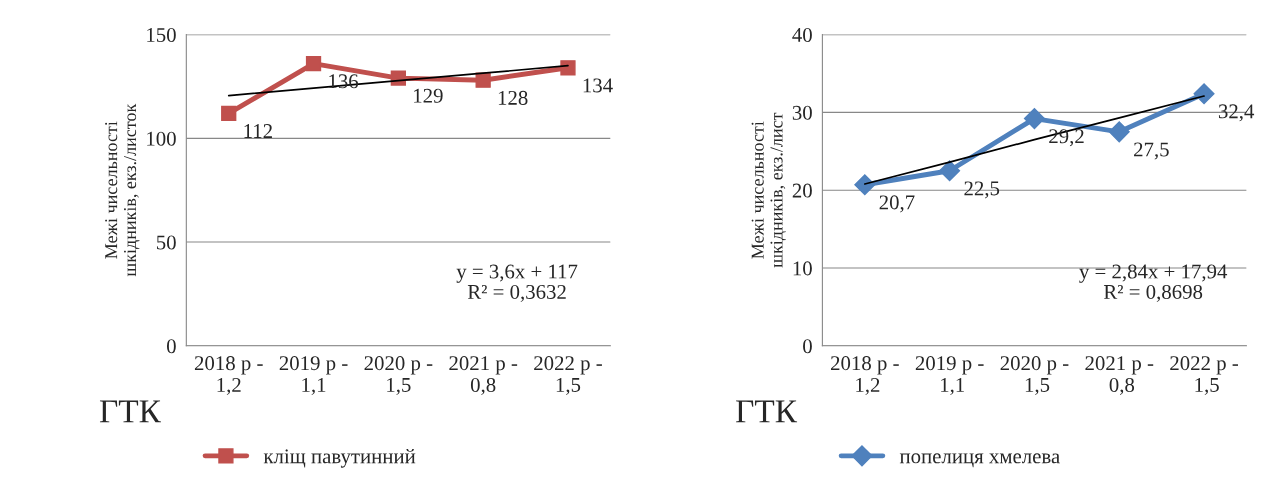 Image resolution: width=1285 pixels, height=494 pixels. What do you see at coordinates (517, 283) in the screenshot?
I see `annotation: y = 3,6x + 117 R² = 0,3632` at bounding box center [517, 283].